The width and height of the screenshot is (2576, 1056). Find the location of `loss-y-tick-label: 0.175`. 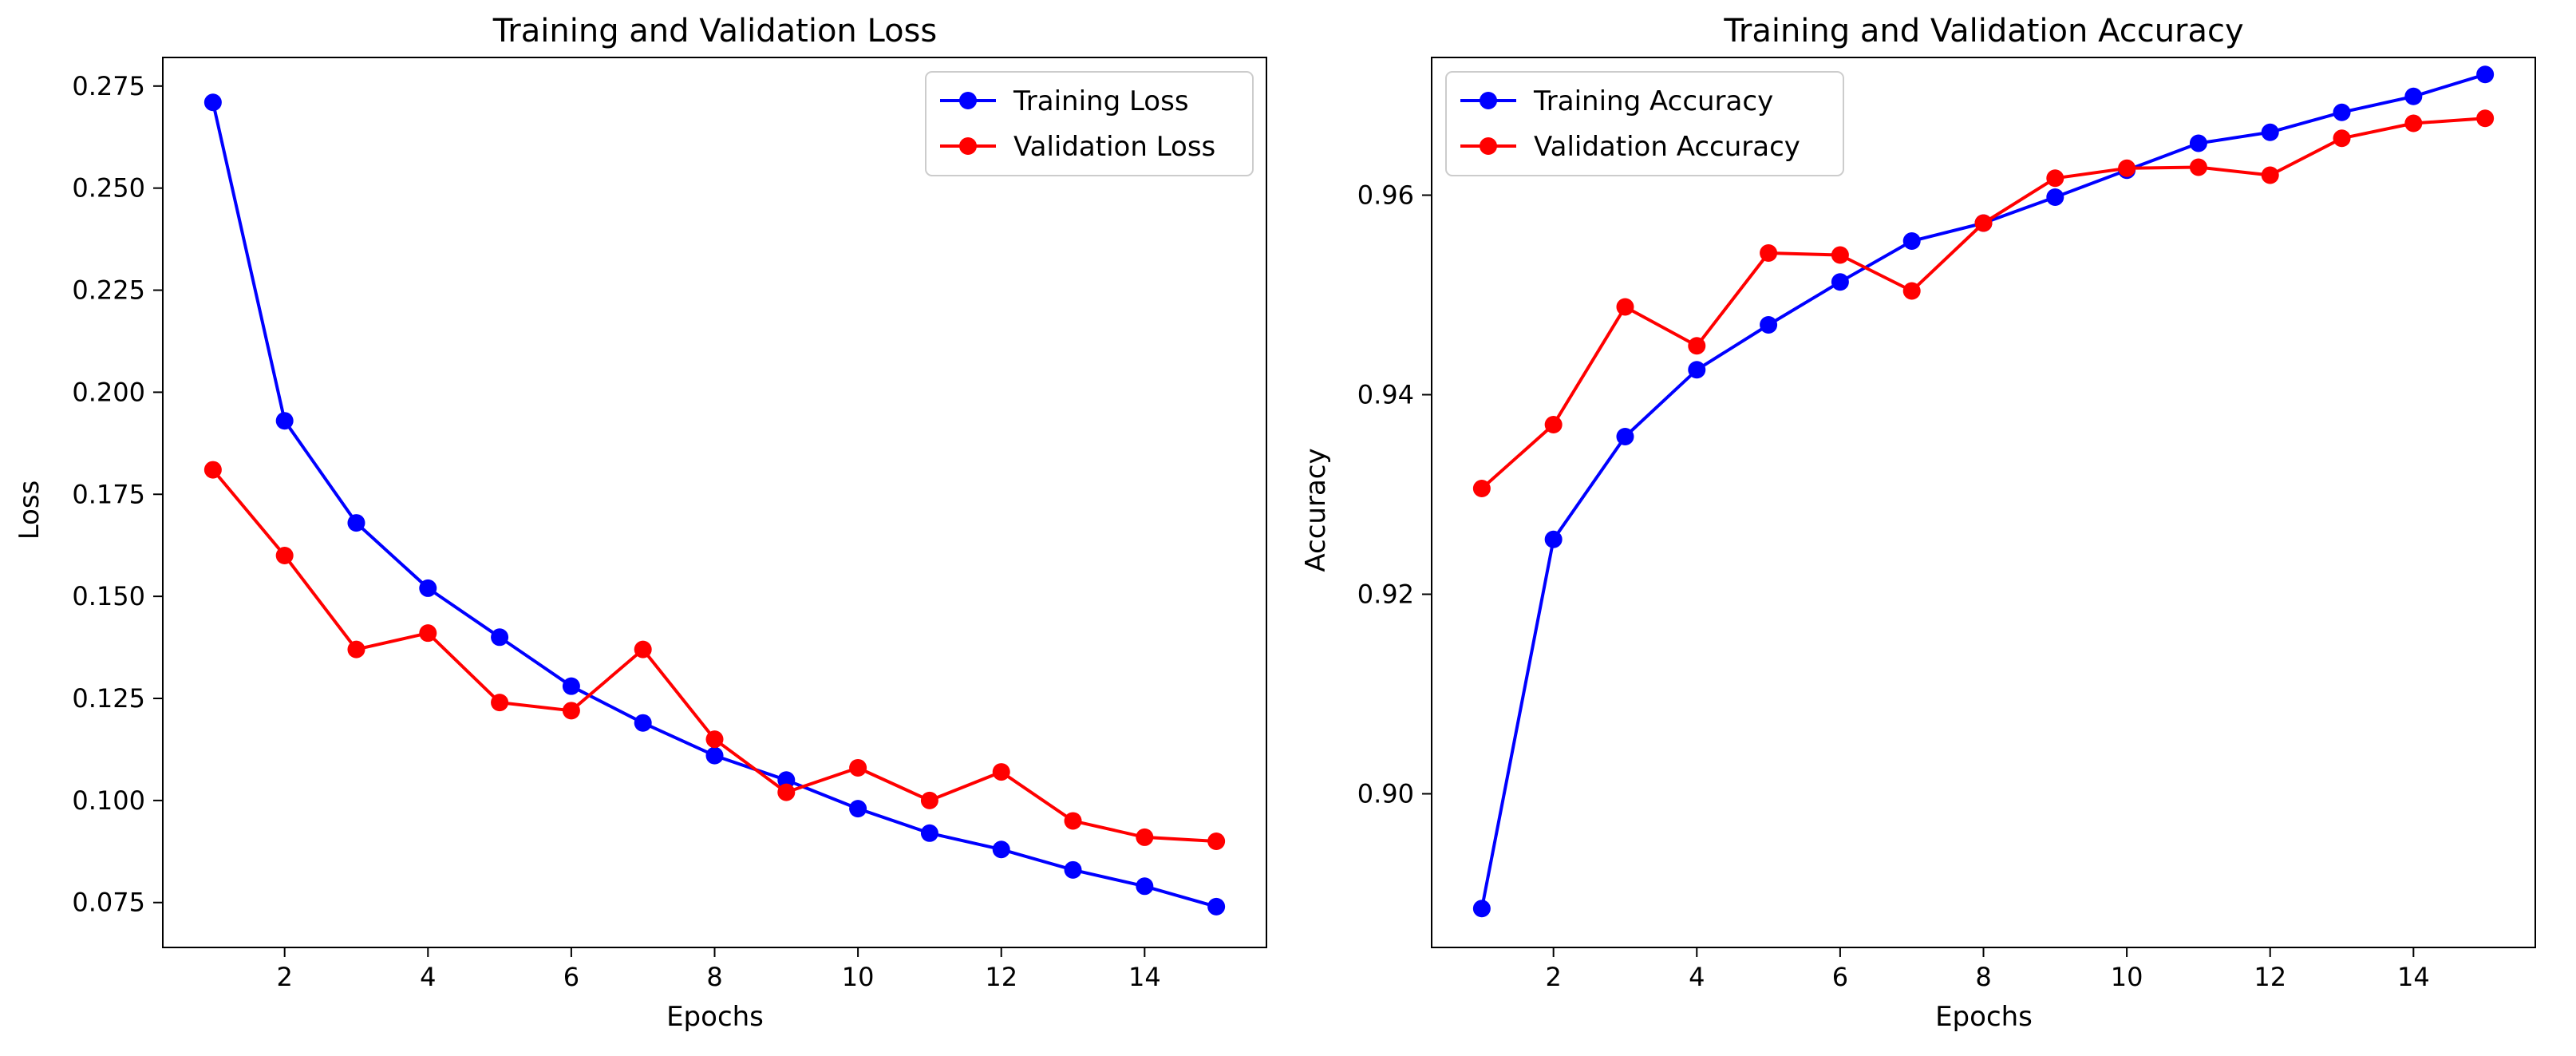

loss-y-tick-label: 0.175 is located at coordinates (108, 494).